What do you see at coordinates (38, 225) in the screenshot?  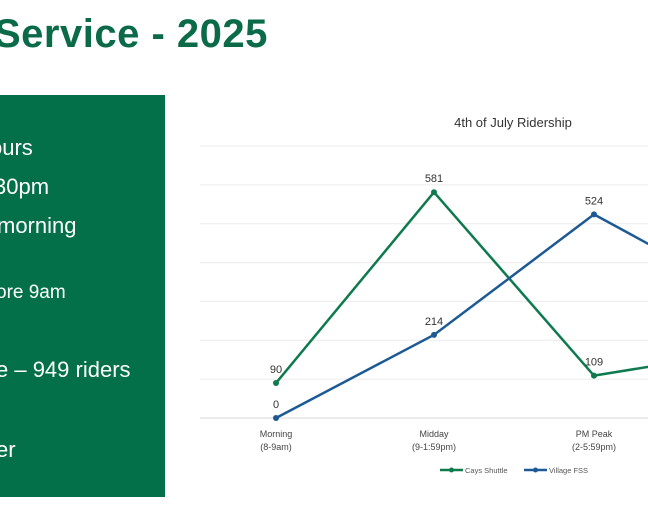 I see `bullet-line: morning` at bounding box center [38, 225].